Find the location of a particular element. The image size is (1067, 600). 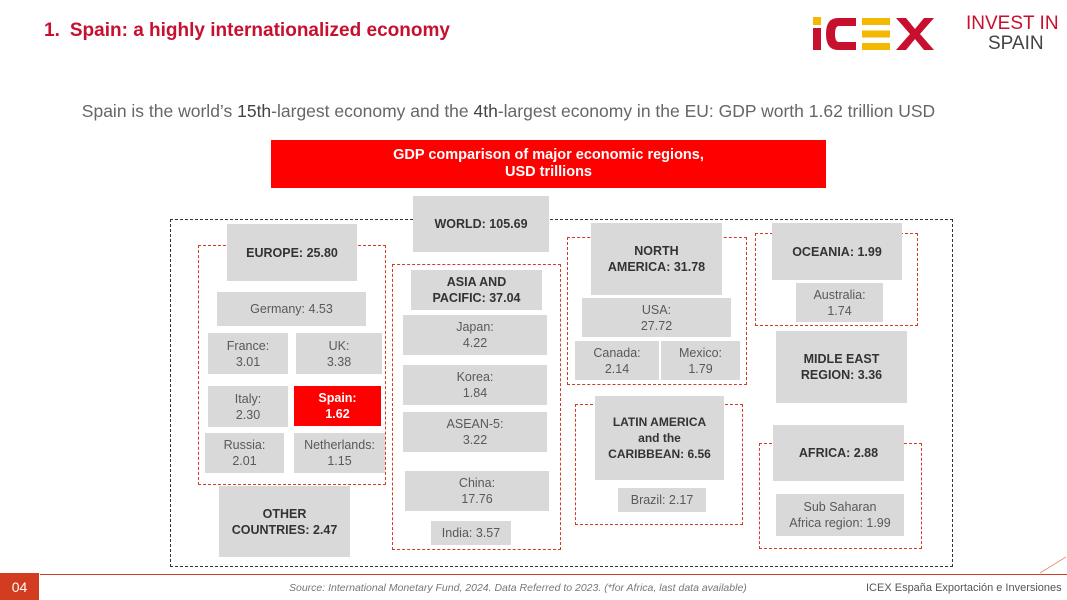

italy-box: Italy: 2.30 is located at coordinates (248, 406).